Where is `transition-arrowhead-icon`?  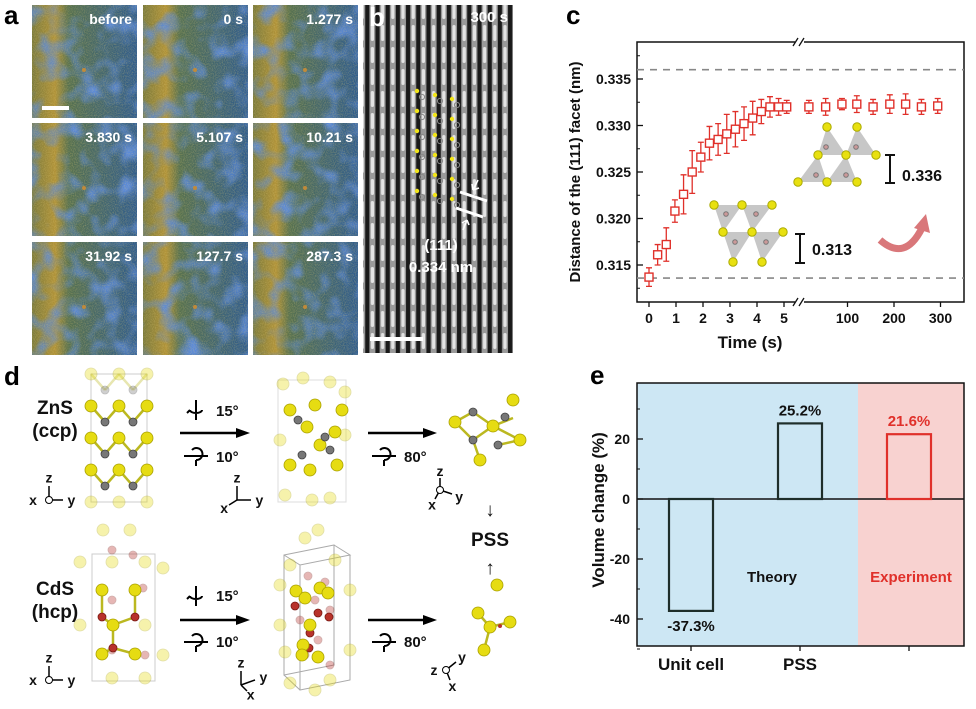
transition-arrowhead-icon is located at coordinates (922, 223).